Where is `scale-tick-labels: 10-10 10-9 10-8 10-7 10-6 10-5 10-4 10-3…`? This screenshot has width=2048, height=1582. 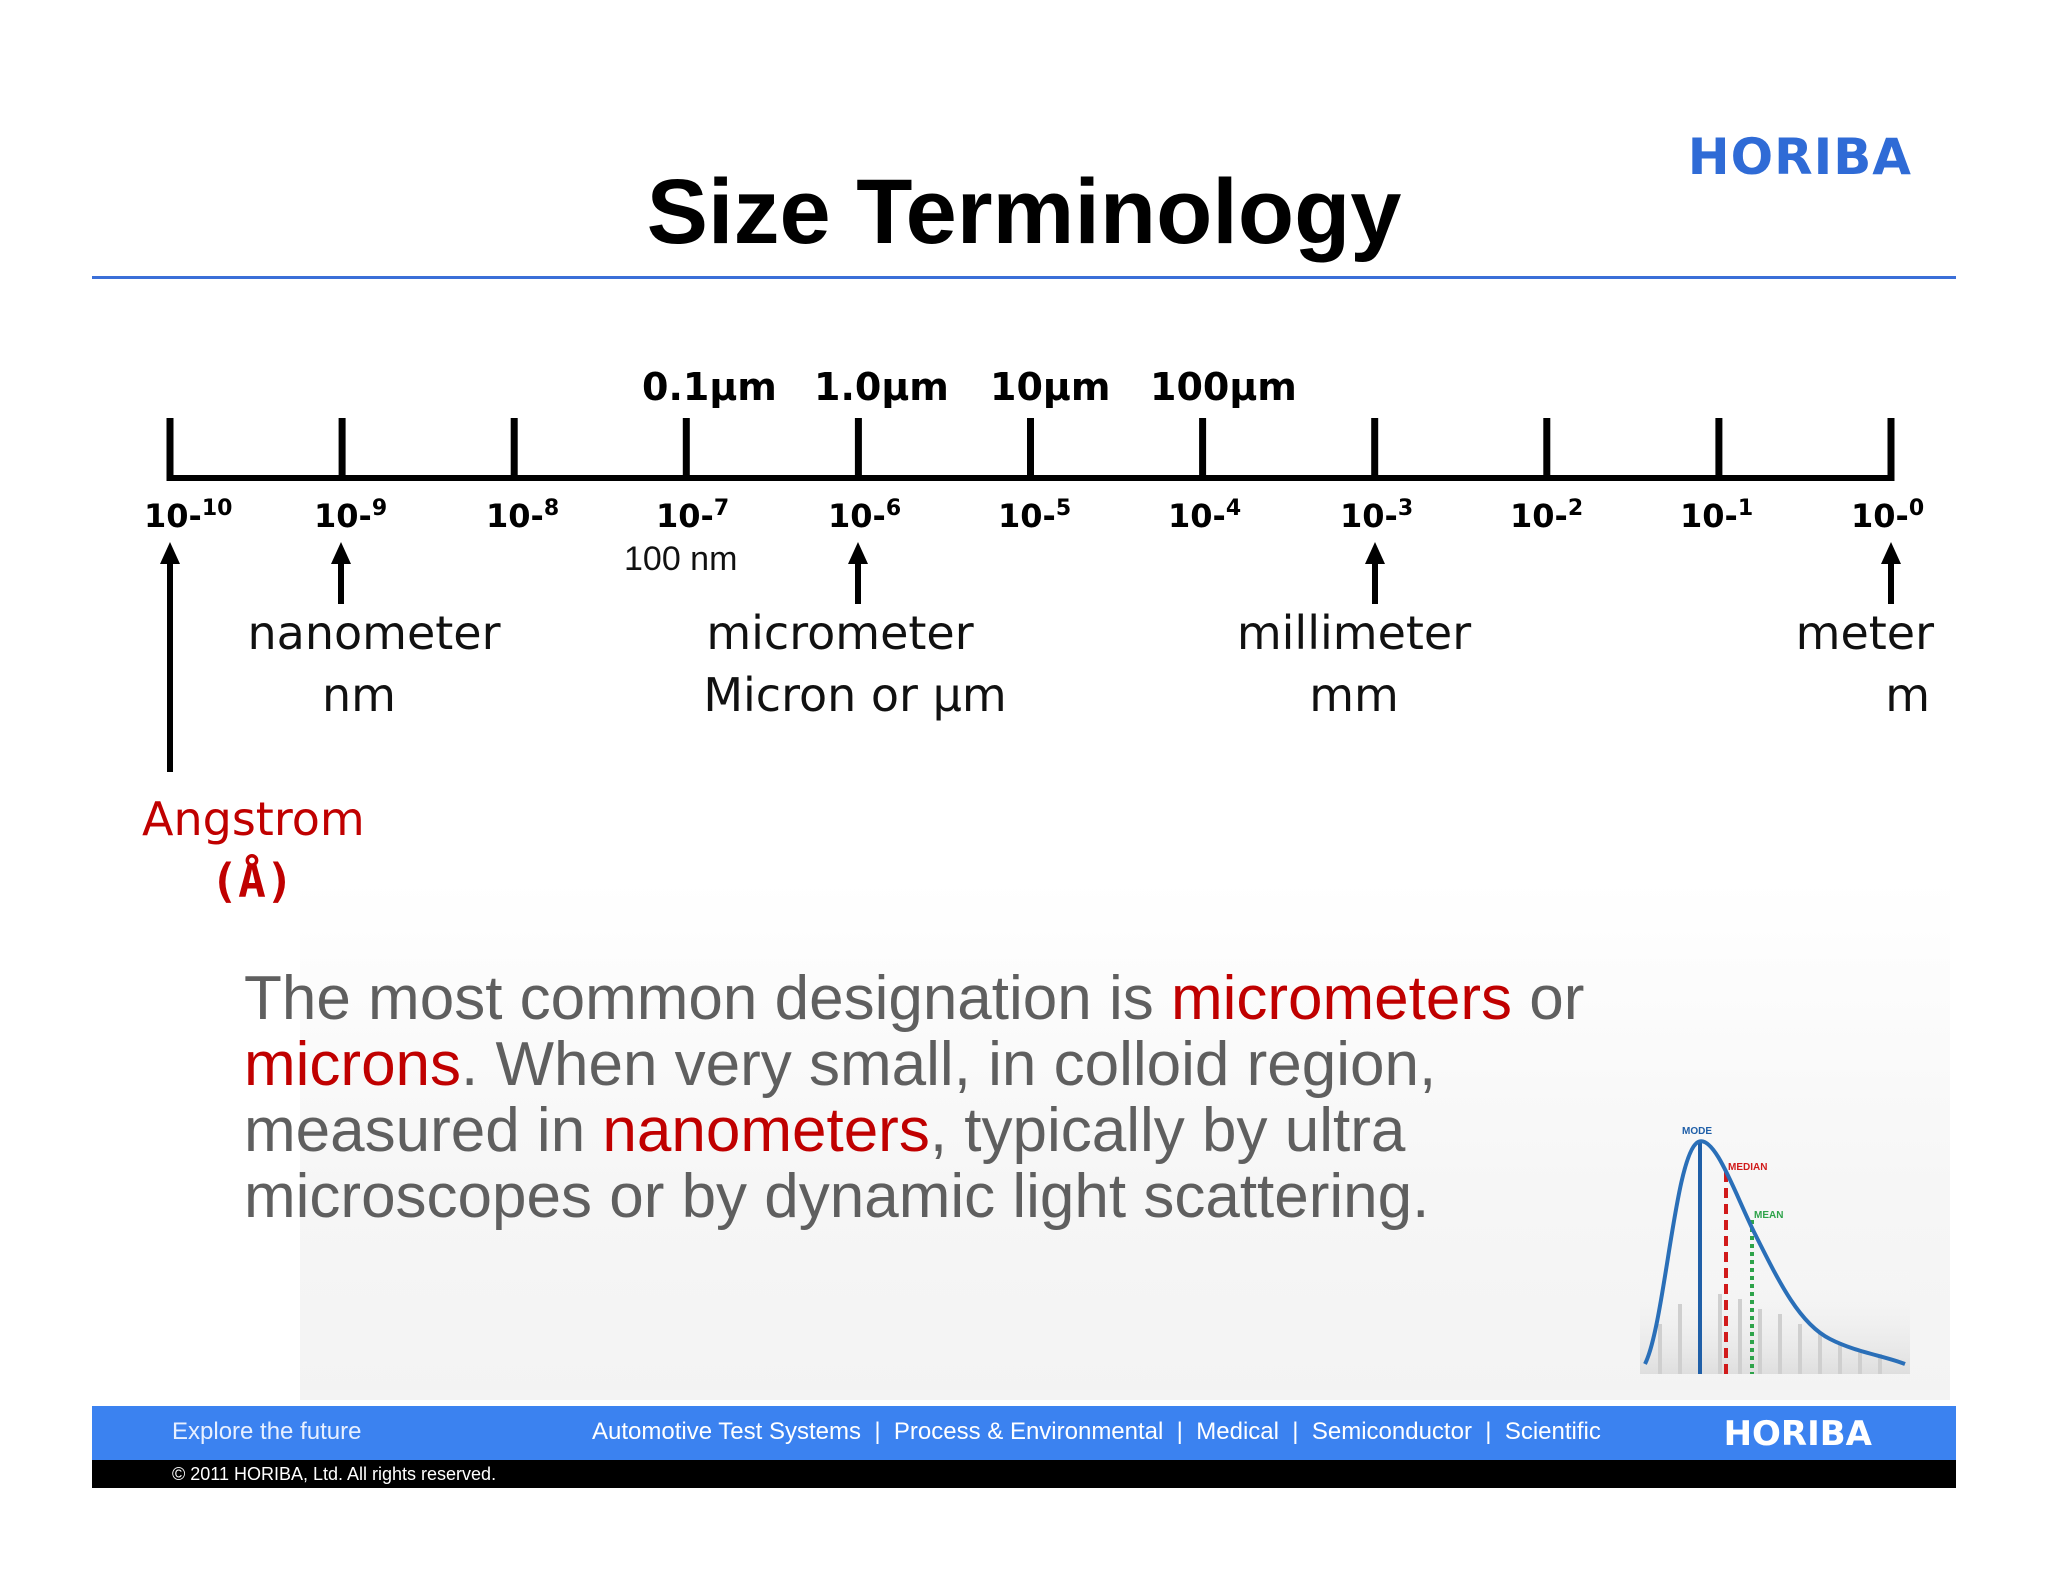 scale-tick-labels: 10-10 10-9 10-8 10-7 10-6 10-5 10-4 10-3… is located at coordinates (1034, 515).